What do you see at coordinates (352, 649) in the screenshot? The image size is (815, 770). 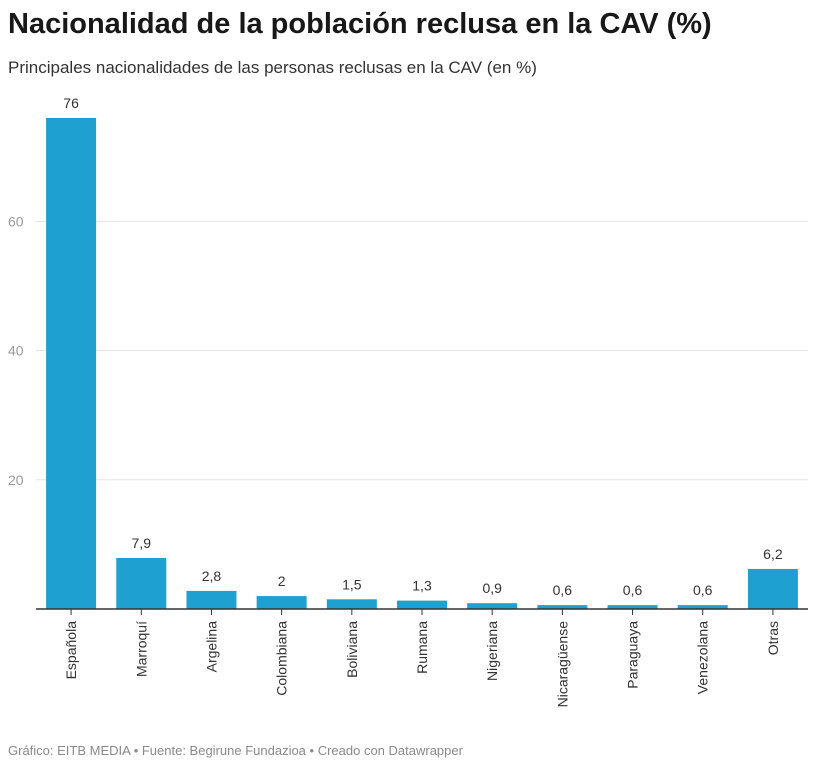 I see `category-label: Boliviana` at bounding box center [352, 649].